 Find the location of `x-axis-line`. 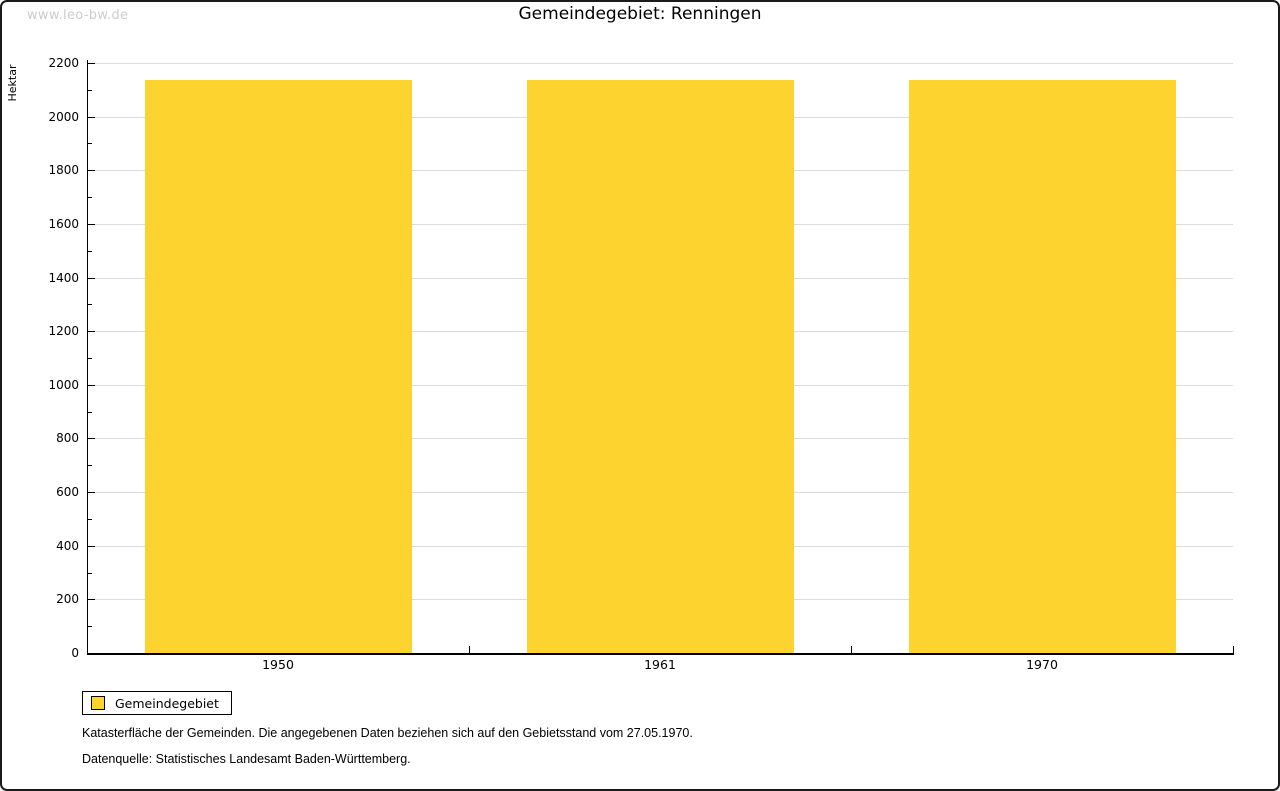

x-axis-line is located at coordinates (660, 654).